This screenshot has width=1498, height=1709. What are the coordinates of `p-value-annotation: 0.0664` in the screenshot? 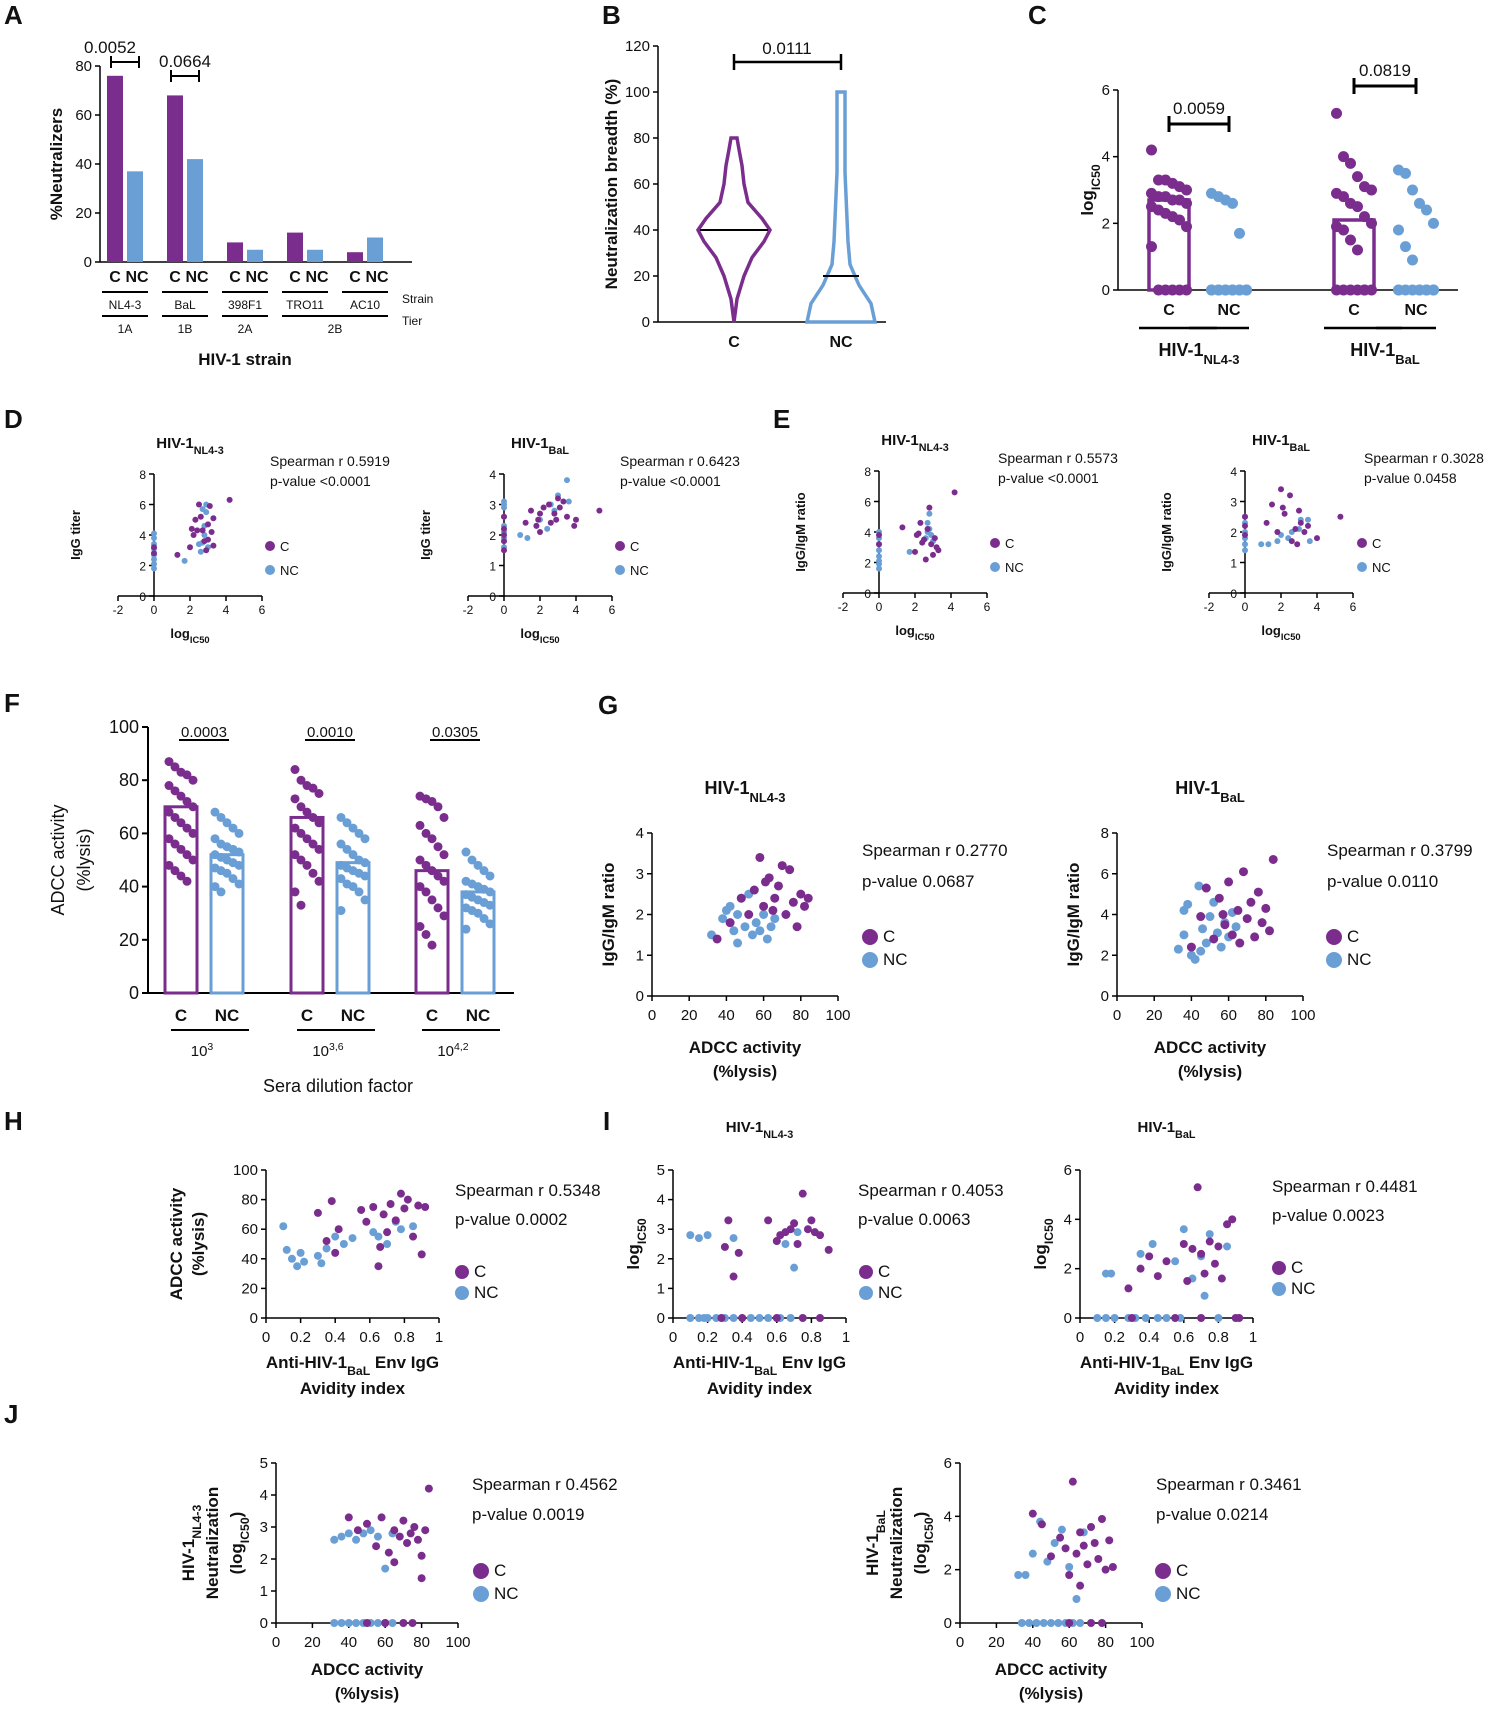 It's located at (185, 61).